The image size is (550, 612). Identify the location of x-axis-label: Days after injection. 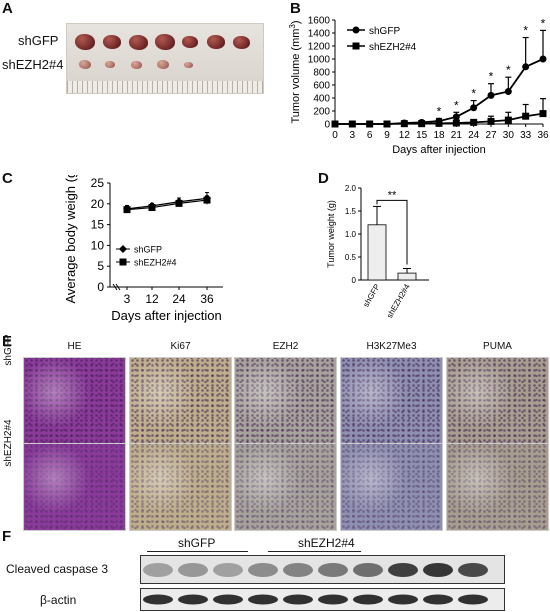
(166, 315).